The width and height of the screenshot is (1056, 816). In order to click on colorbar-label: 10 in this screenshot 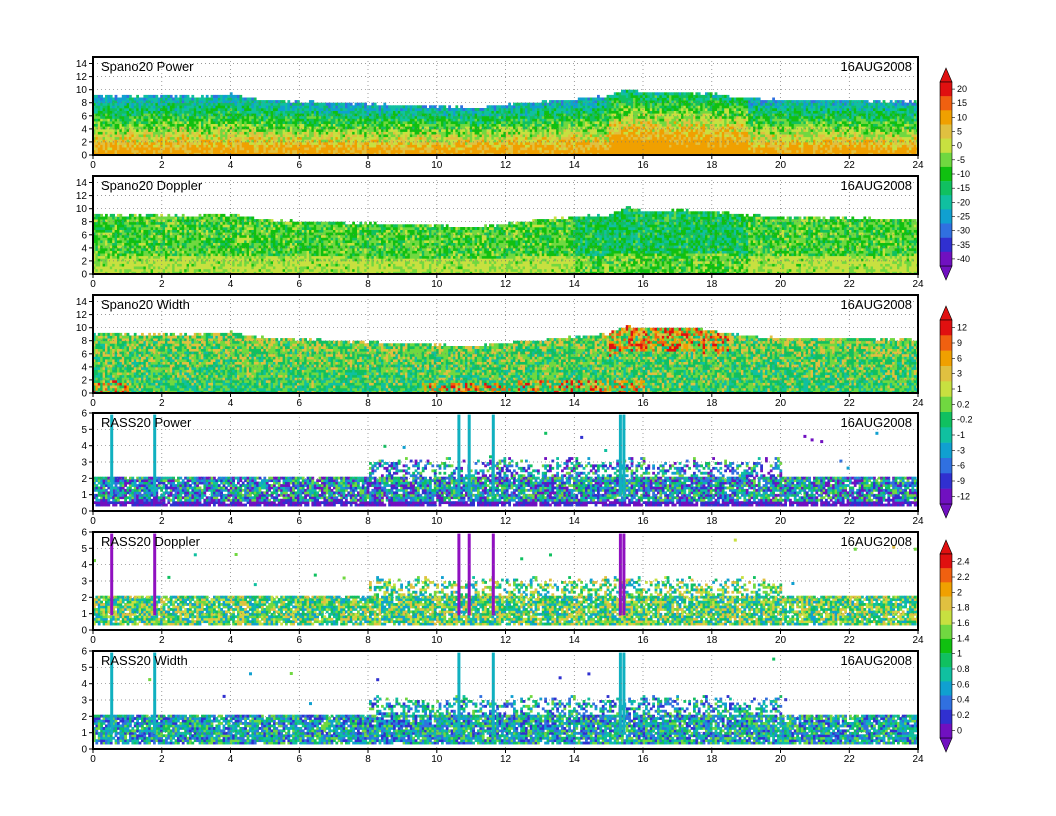, I will do `click(962, 117)`.